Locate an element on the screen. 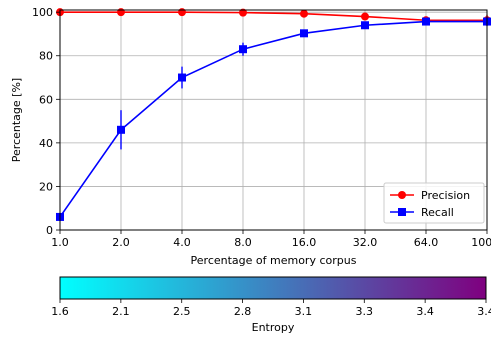  x-tick-label: 64.0 is located at coordinates (426, 242).